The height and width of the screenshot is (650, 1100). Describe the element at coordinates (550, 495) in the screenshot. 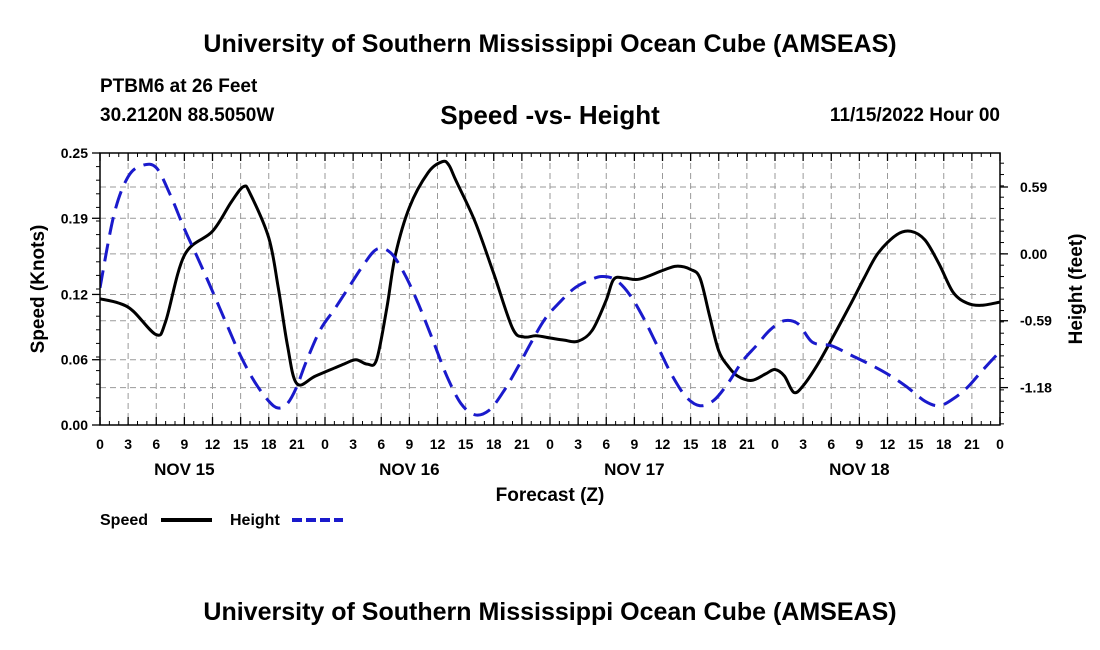

I see `x-axis-title: Forecast (Z)` at that location.